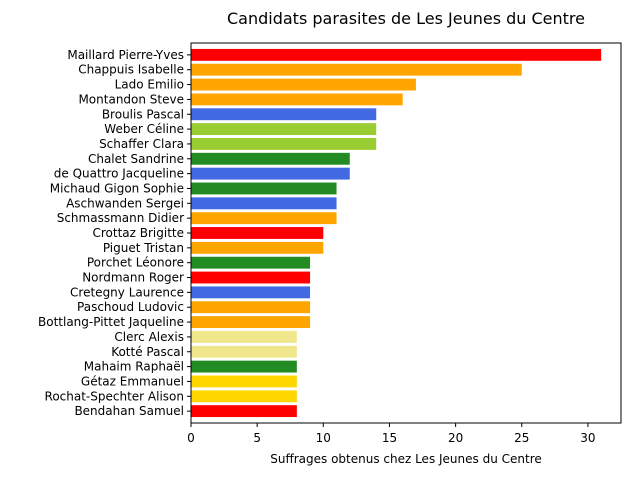 The width and height of the screenshot is (640, 480). What do you see at coordinates (143, 248) in the screenshot?
I see `y-tick-label: Piguet Tristan` at bounding box center [143, 248].